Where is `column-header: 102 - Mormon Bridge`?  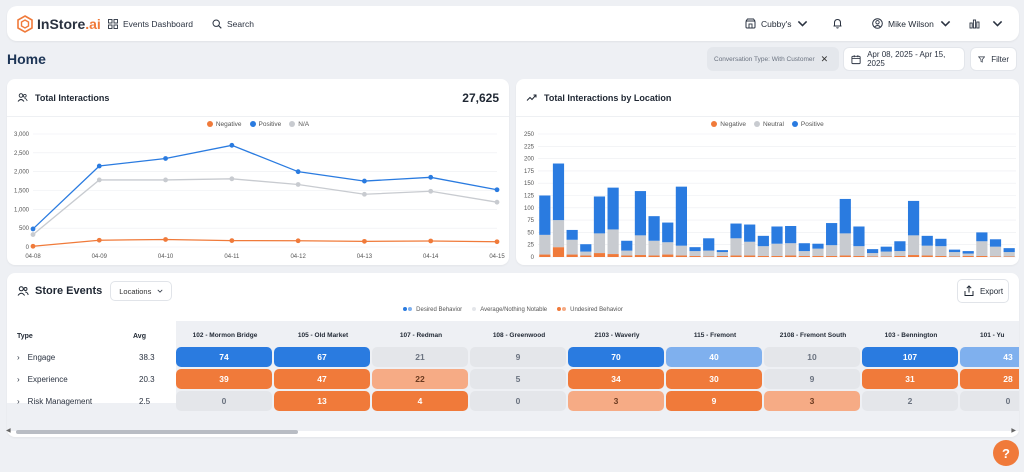
column-header: 102 - Mormon Bridge is located at coordinates (225, 335).